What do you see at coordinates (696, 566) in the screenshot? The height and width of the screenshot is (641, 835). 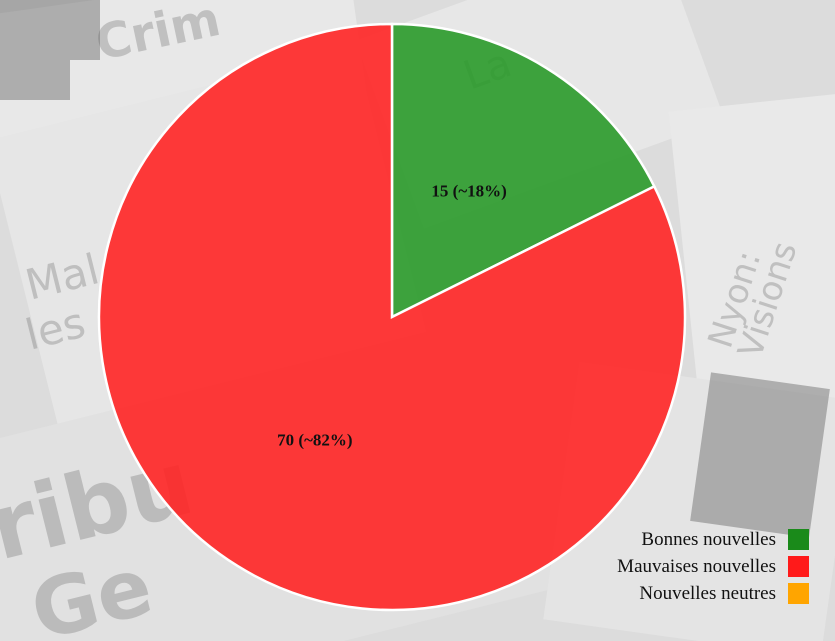 I see `legend-label: Mauvaises nouvelles` at bounding box center [696, 566].